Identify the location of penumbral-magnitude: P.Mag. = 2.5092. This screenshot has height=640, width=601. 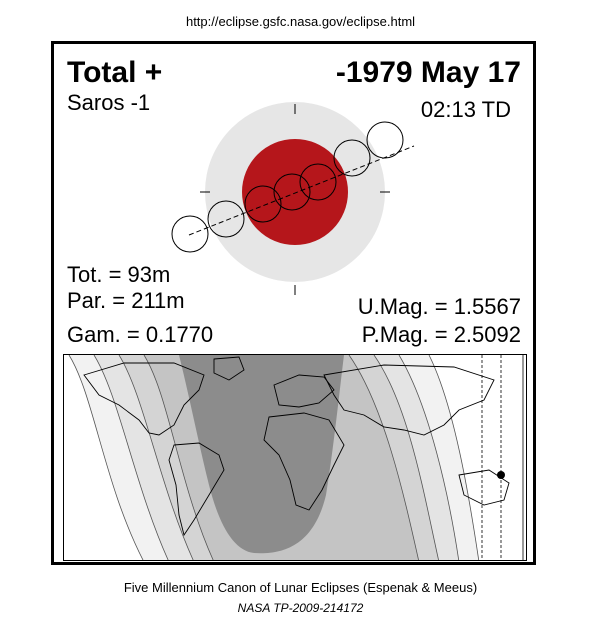
(441, 334).